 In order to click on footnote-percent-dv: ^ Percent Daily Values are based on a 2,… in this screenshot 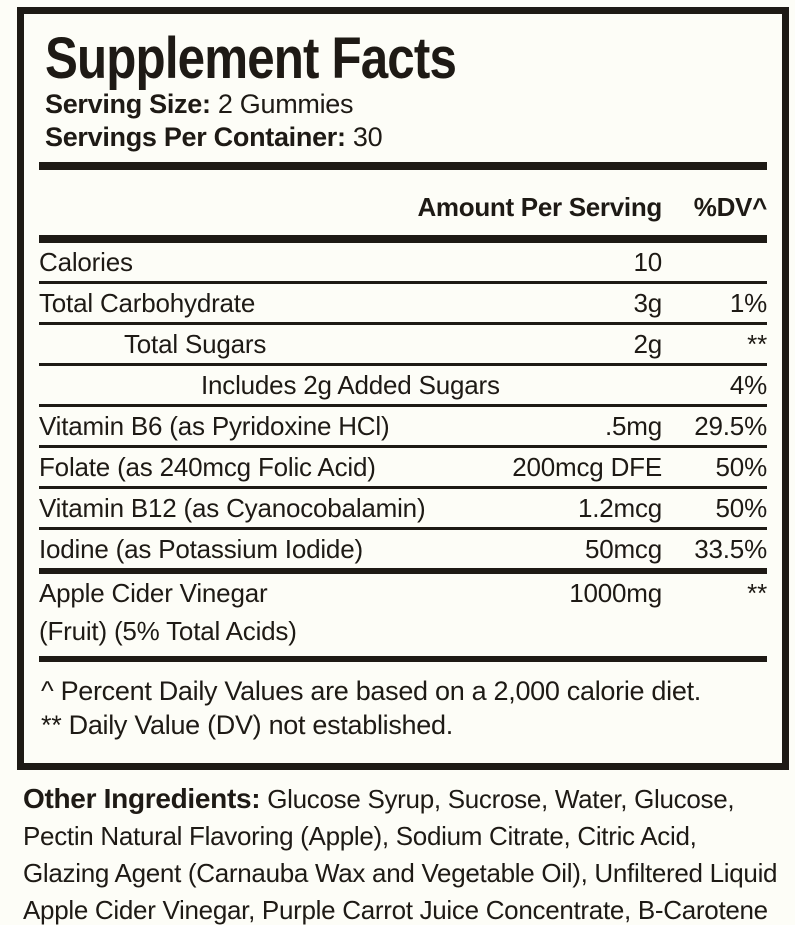, I will do `click(371, 691)`.